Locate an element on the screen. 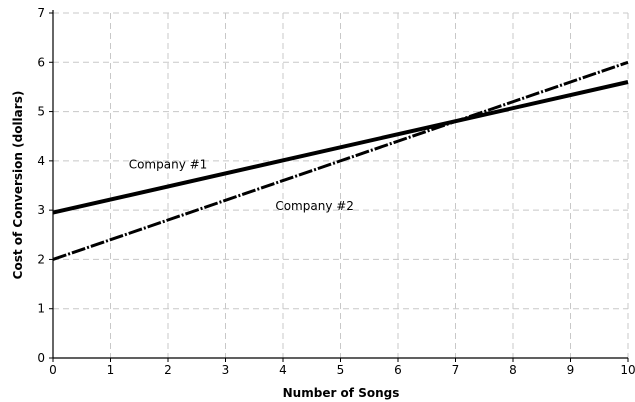 The width and height of the screenshot is (635, 402). y-tick-label: 0 is located at coordinates (41, 358).